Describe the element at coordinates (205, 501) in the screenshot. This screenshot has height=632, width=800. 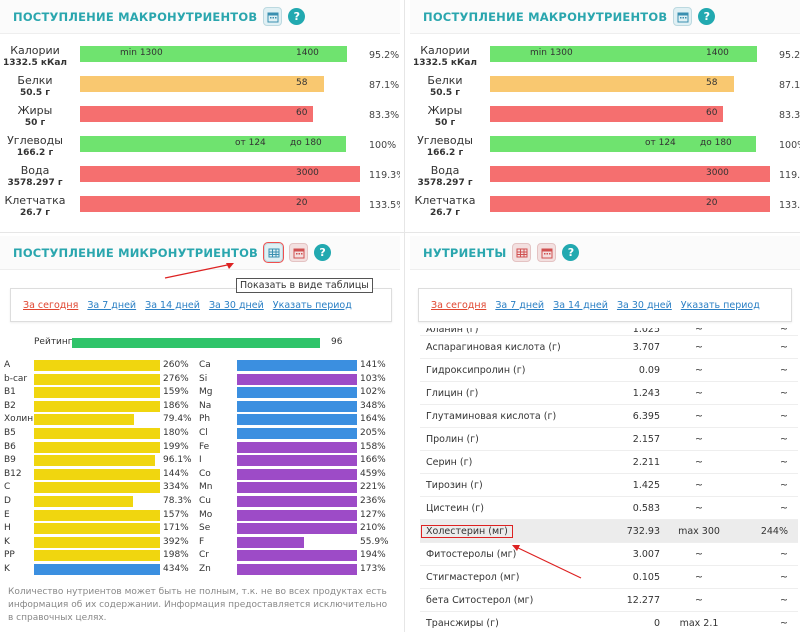
I see `nutrient-name: Cu` at that location.